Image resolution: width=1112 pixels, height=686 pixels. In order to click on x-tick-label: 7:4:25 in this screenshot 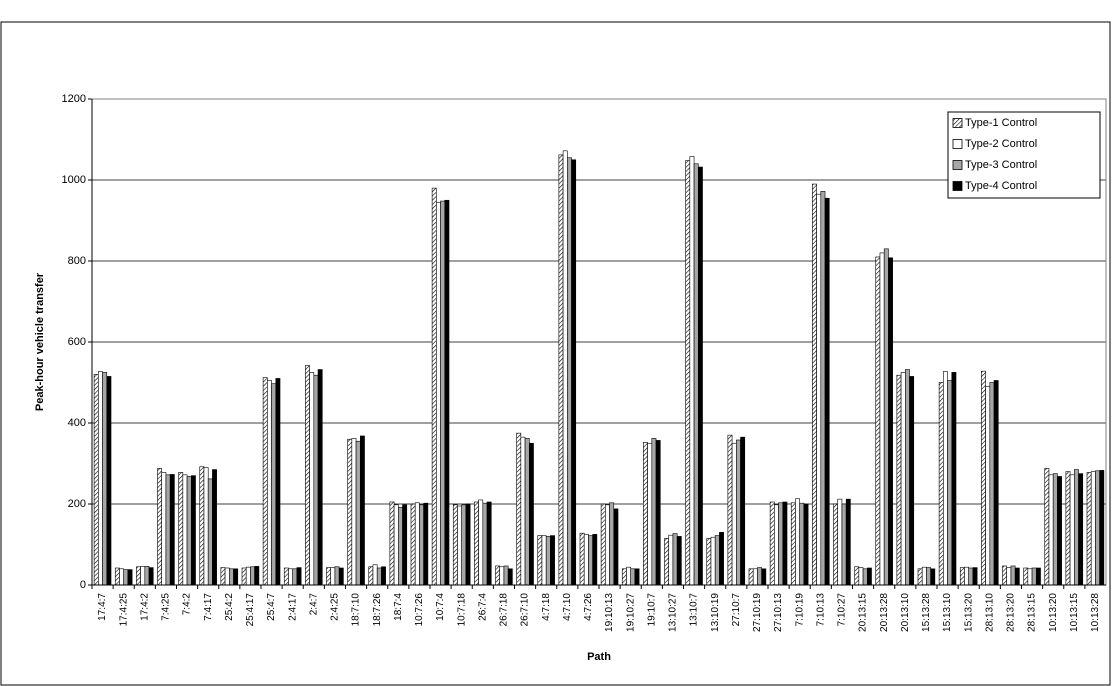, I will do `click(166, 607)`.